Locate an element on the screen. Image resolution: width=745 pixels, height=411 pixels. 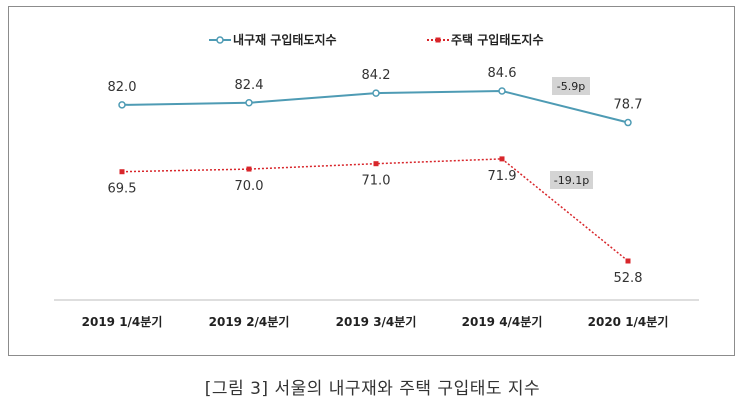
legend-label-2: 주택 구입태도지수 is located at coordinates (497, 39).